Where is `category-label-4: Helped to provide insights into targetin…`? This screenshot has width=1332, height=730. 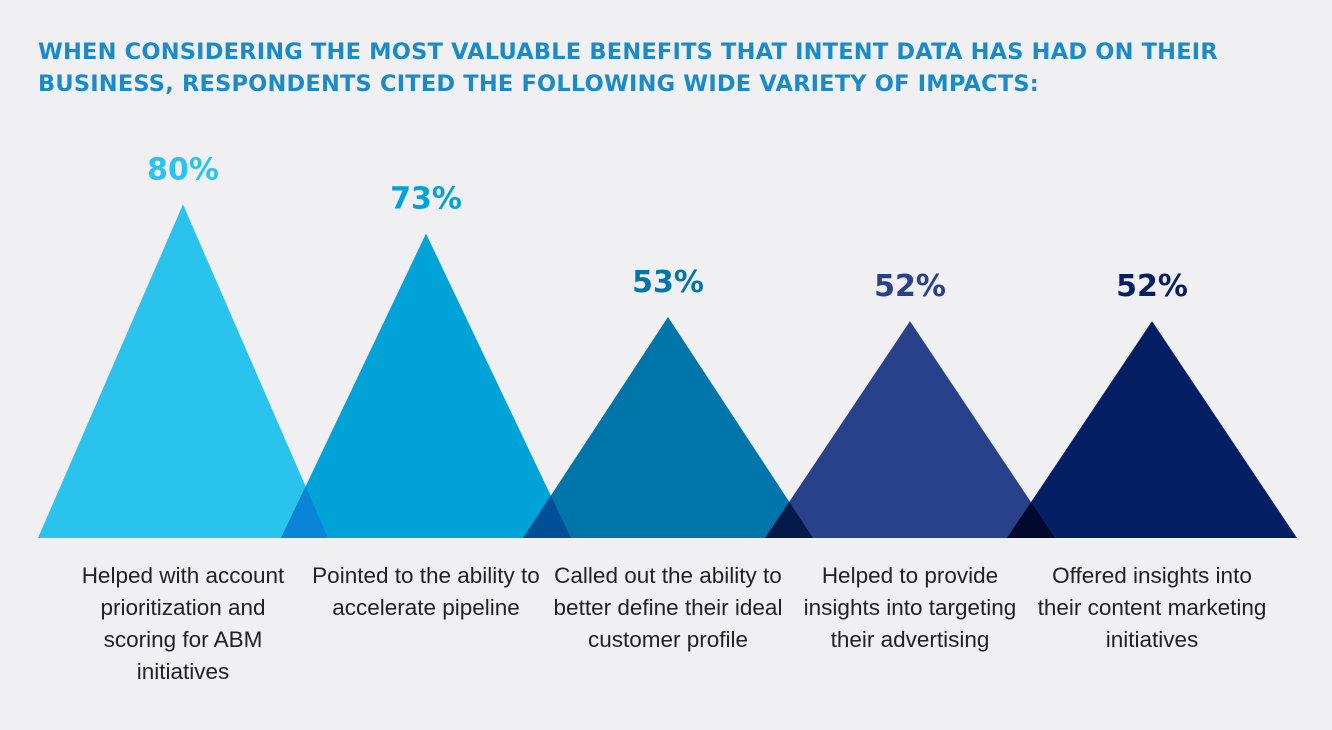
category-label-4: Helped to provide insights into targetin… is located at coordinates (910, 607).